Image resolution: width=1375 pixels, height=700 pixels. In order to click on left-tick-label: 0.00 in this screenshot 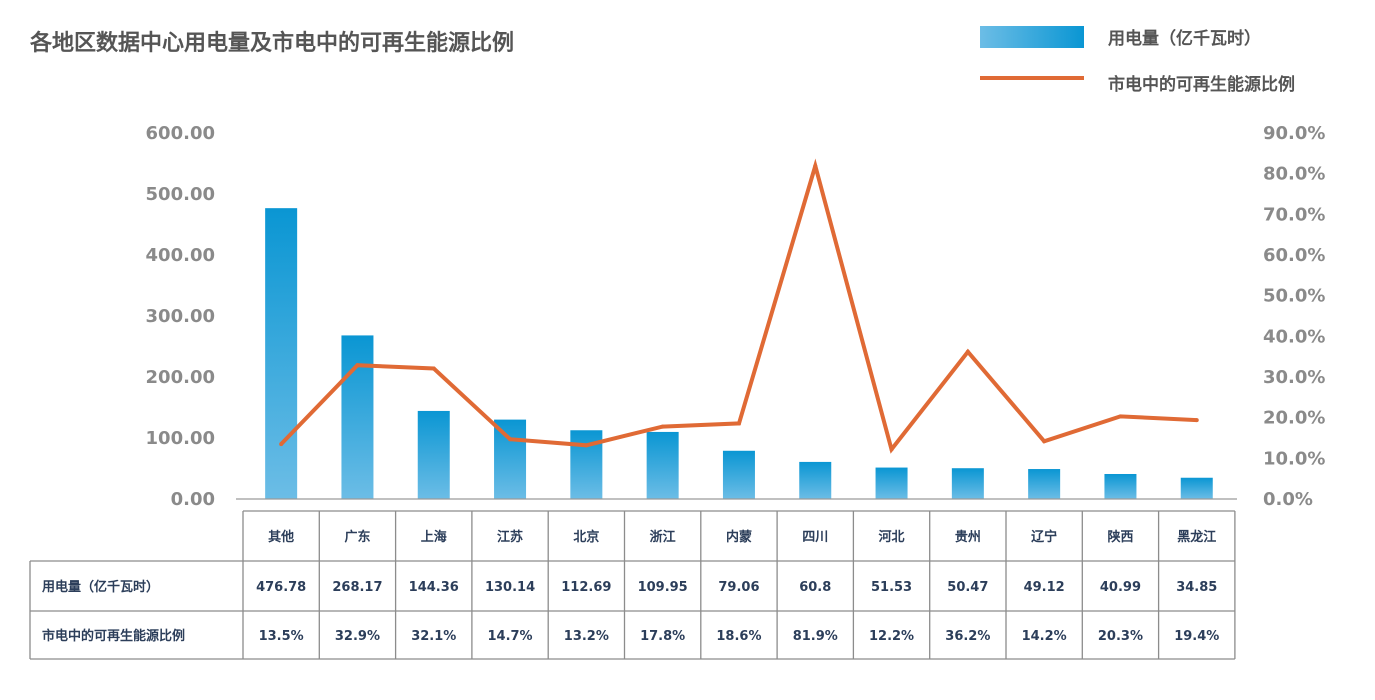, I will do `click(193, 499)`.